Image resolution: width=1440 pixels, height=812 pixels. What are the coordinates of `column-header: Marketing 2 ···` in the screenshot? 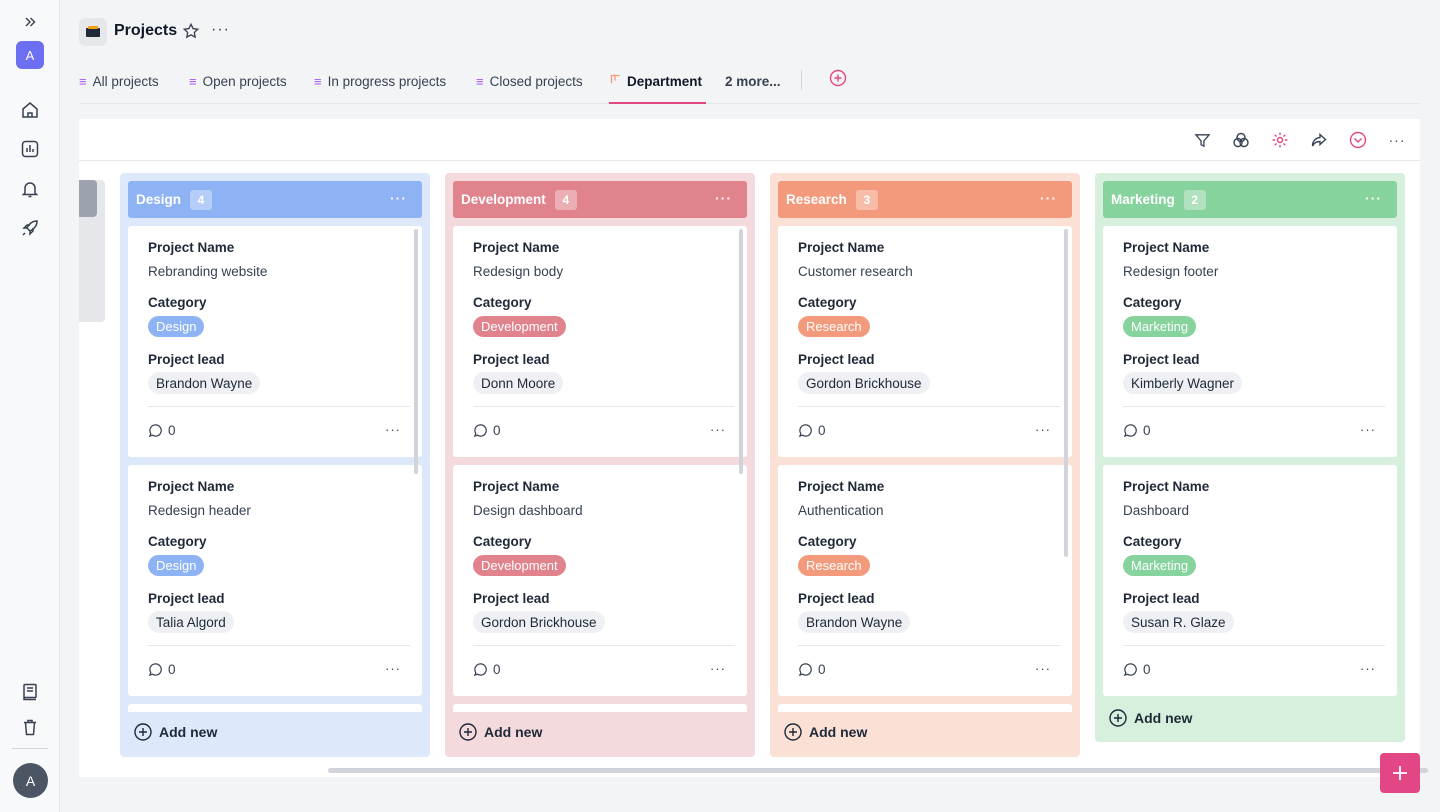 It's located at (1250, 199).